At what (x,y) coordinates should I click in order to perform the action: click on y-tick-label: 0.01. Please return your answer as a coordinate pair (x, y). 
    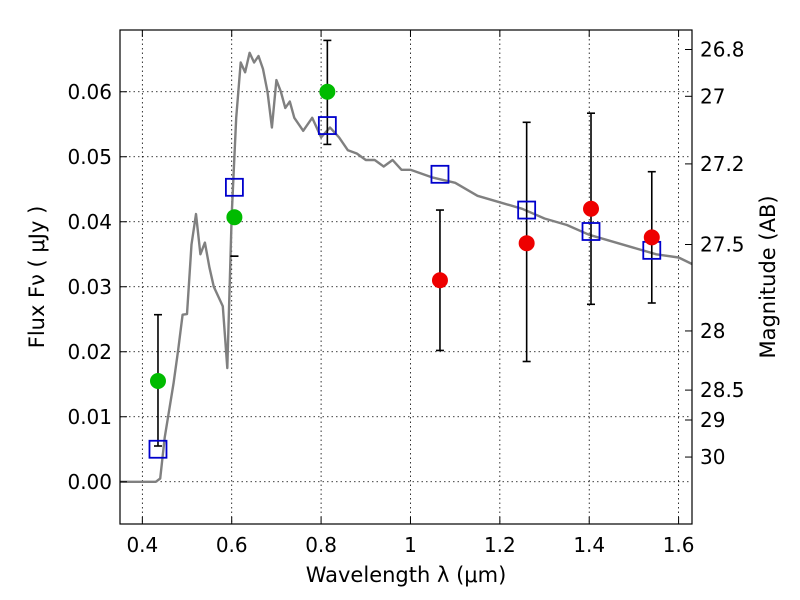
    Looking at the image, I should click on (89, 417).